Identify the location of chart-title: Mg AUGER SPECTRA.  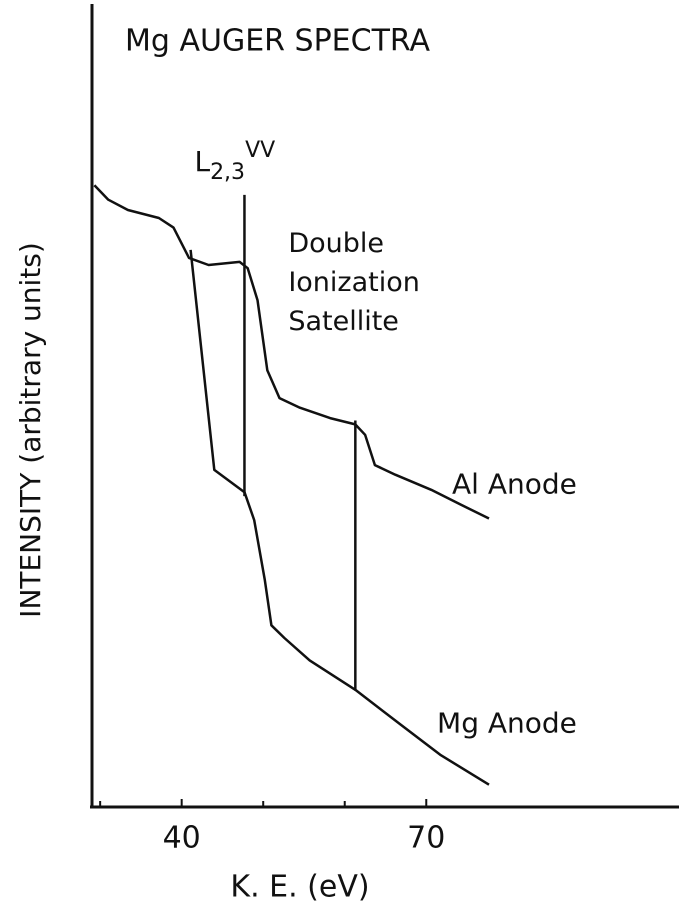
(278, 41).